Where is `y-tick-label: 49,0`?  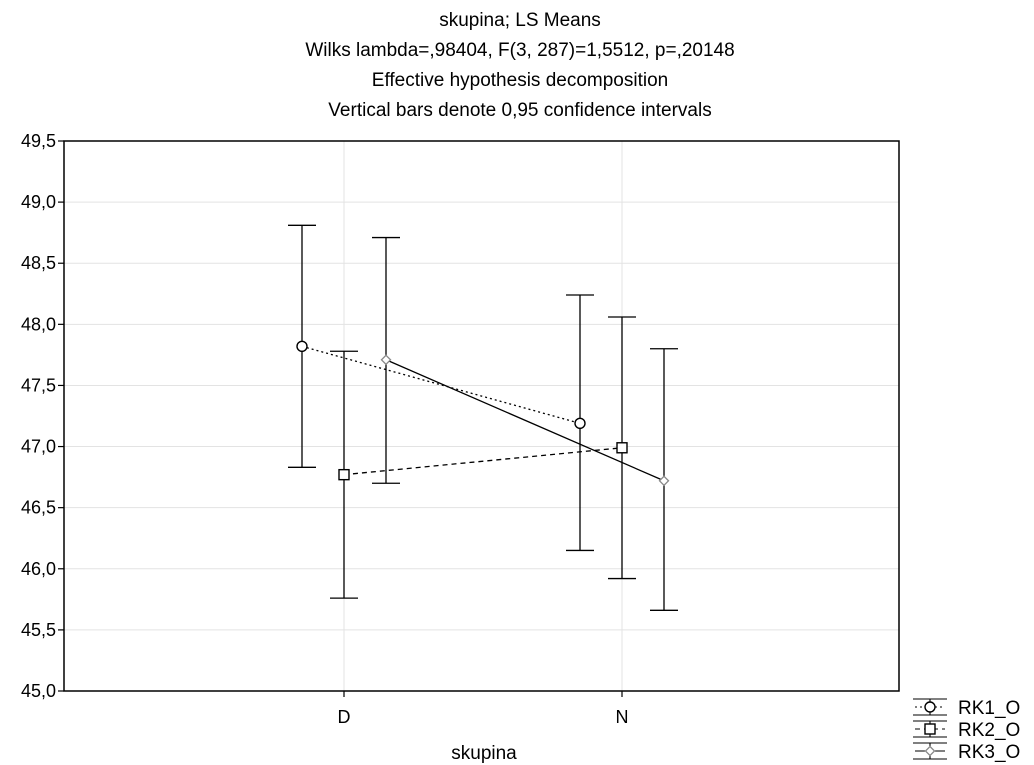
y-tick-label: 49,0 is located at coordinates (38, 202).